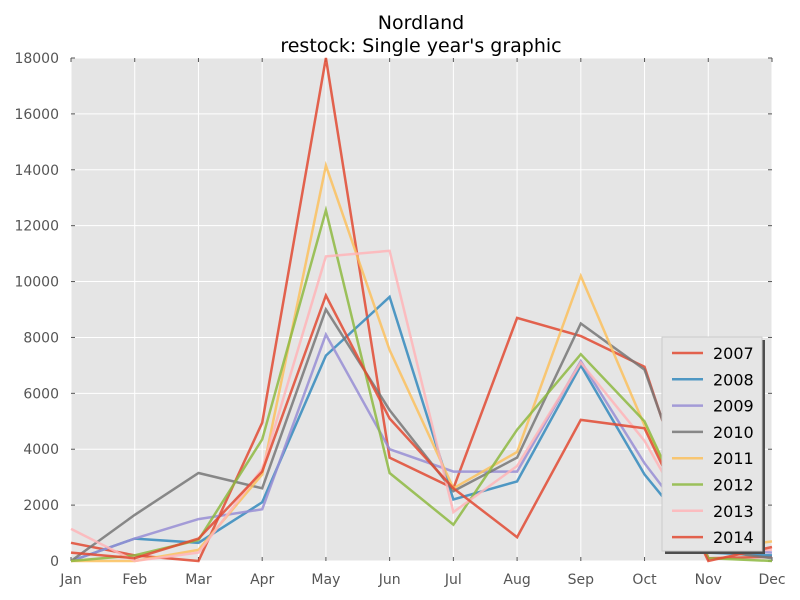 The height and width of the screenshot is (600, 800). What do you see at coordinates (36, 171) in the screenshot?
I see `y-tick-label: 14000` at bounding box center [36, 171].